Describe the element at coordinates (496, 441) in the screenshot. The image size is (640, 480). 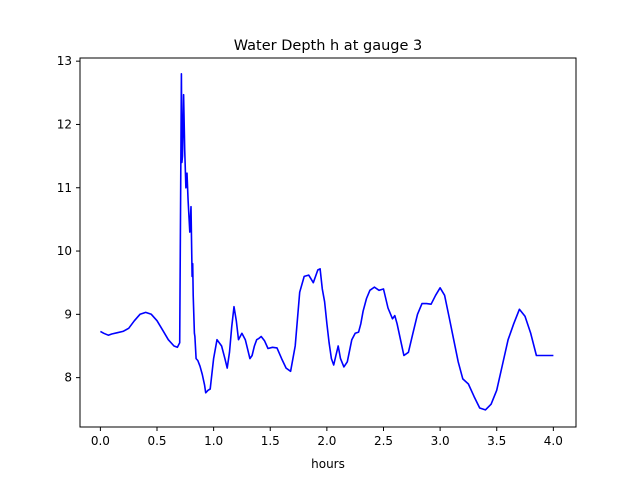
I see `x-tick-label: 3.5` at that location.